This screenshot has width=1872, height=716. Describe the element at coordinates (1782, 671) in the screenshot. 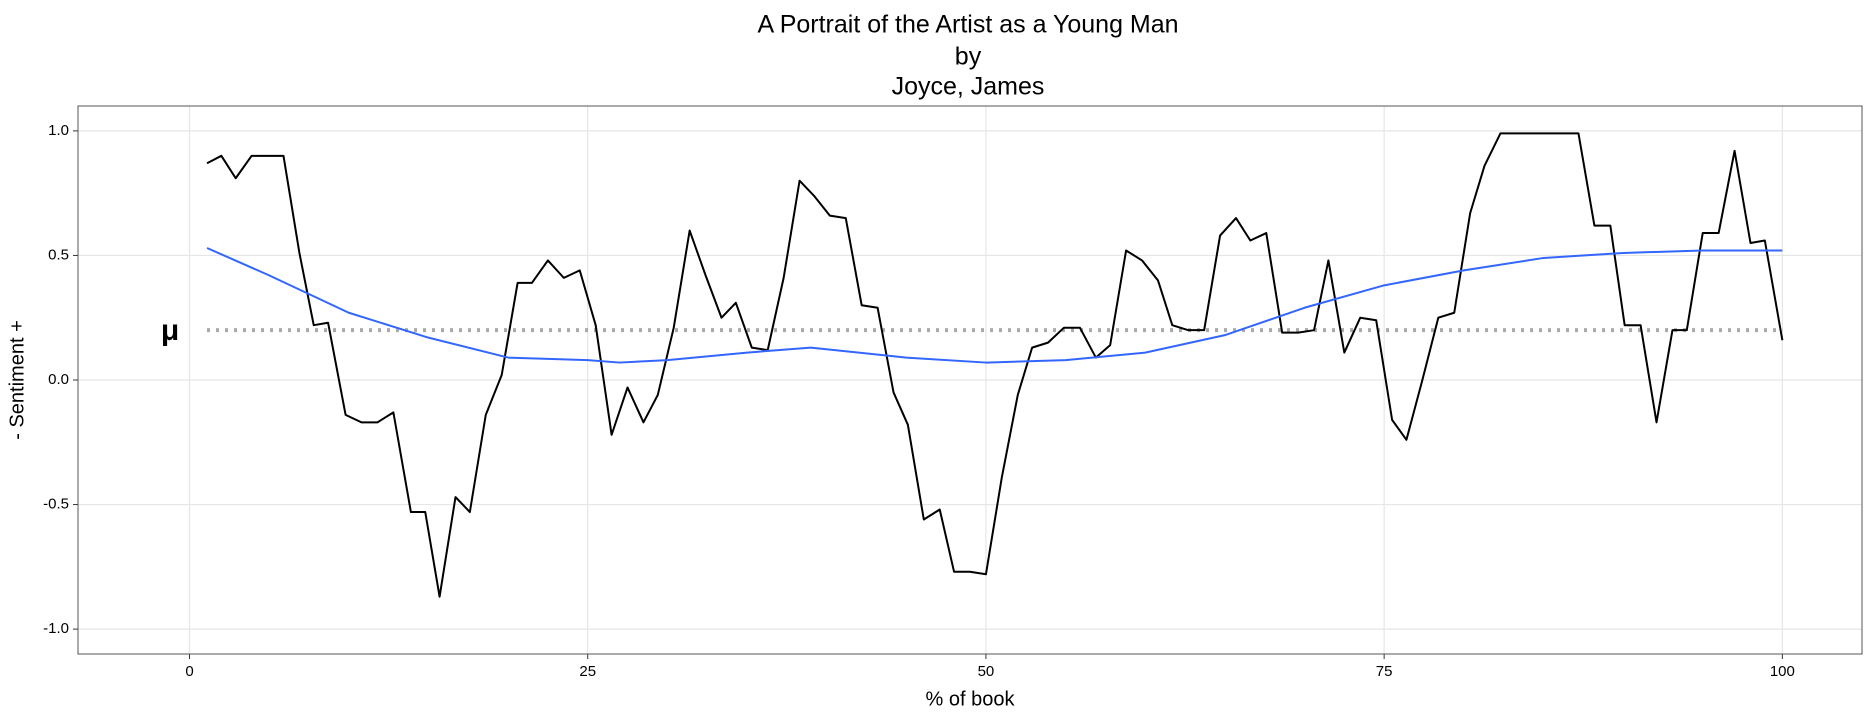

I see `x-tick-label: 100` at that location.